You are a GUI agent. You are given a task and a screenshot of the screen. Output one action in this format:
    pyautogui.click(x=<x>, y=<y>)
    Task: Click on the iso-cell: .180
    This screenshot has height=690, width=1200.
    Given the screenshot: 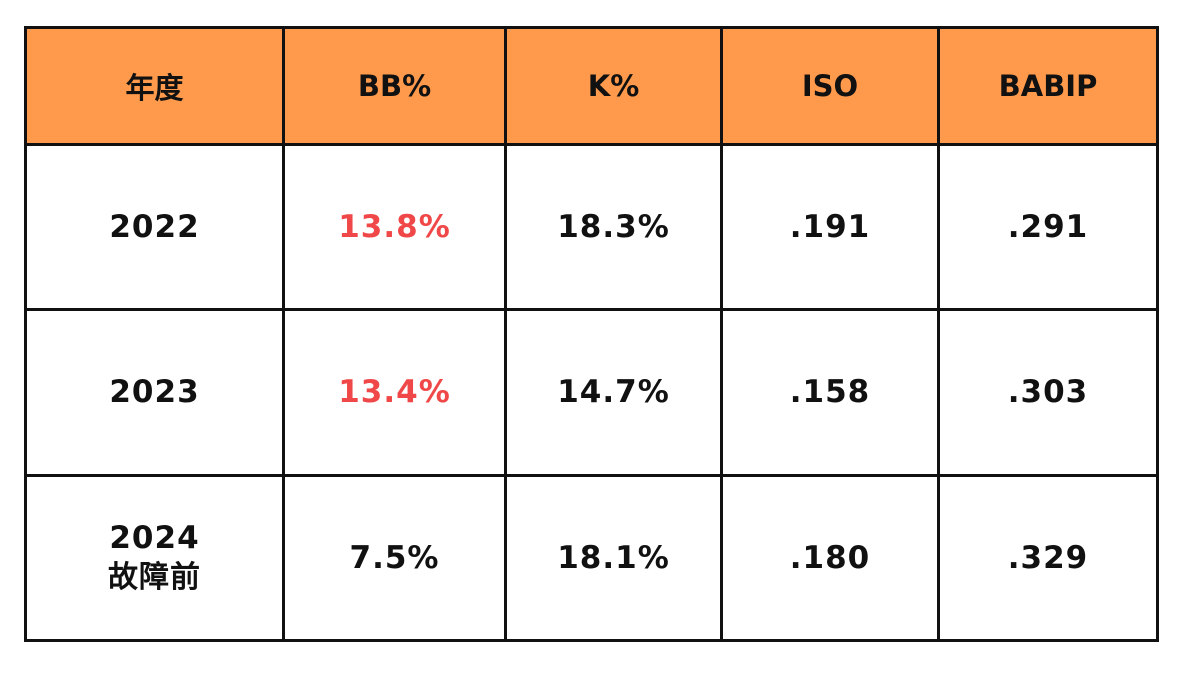 What is the action you would take?
    pyautogui.click(x=830, y=558)
    